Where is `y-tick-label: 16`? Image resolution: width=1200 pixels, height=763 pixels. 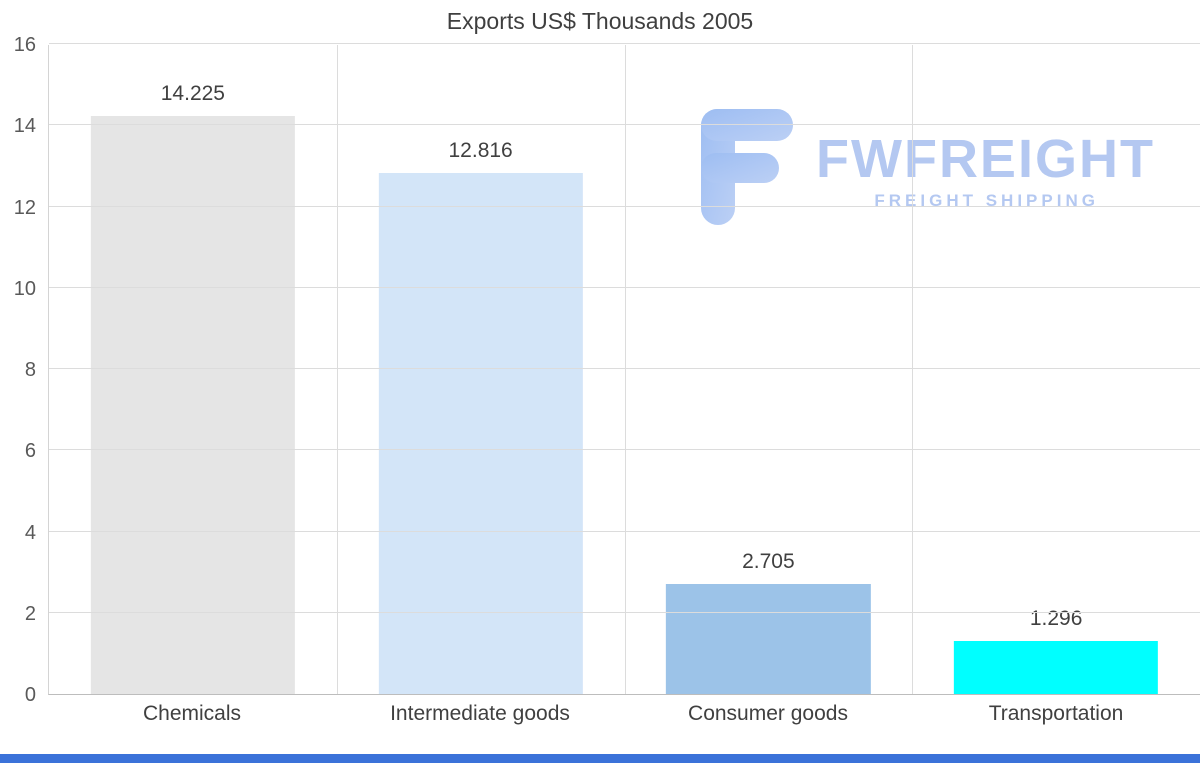
y-tick-label: 16 is located at coordinates (24, 45).